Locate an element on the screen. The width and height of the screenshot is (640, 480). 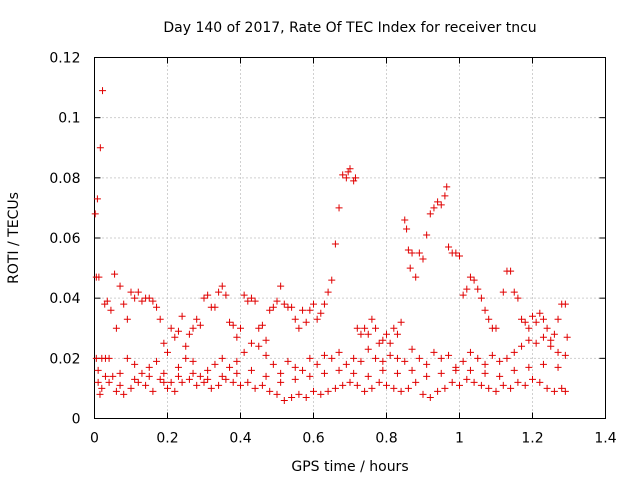
y-tick-label: 0.08 is located at coordinates (64, 179).